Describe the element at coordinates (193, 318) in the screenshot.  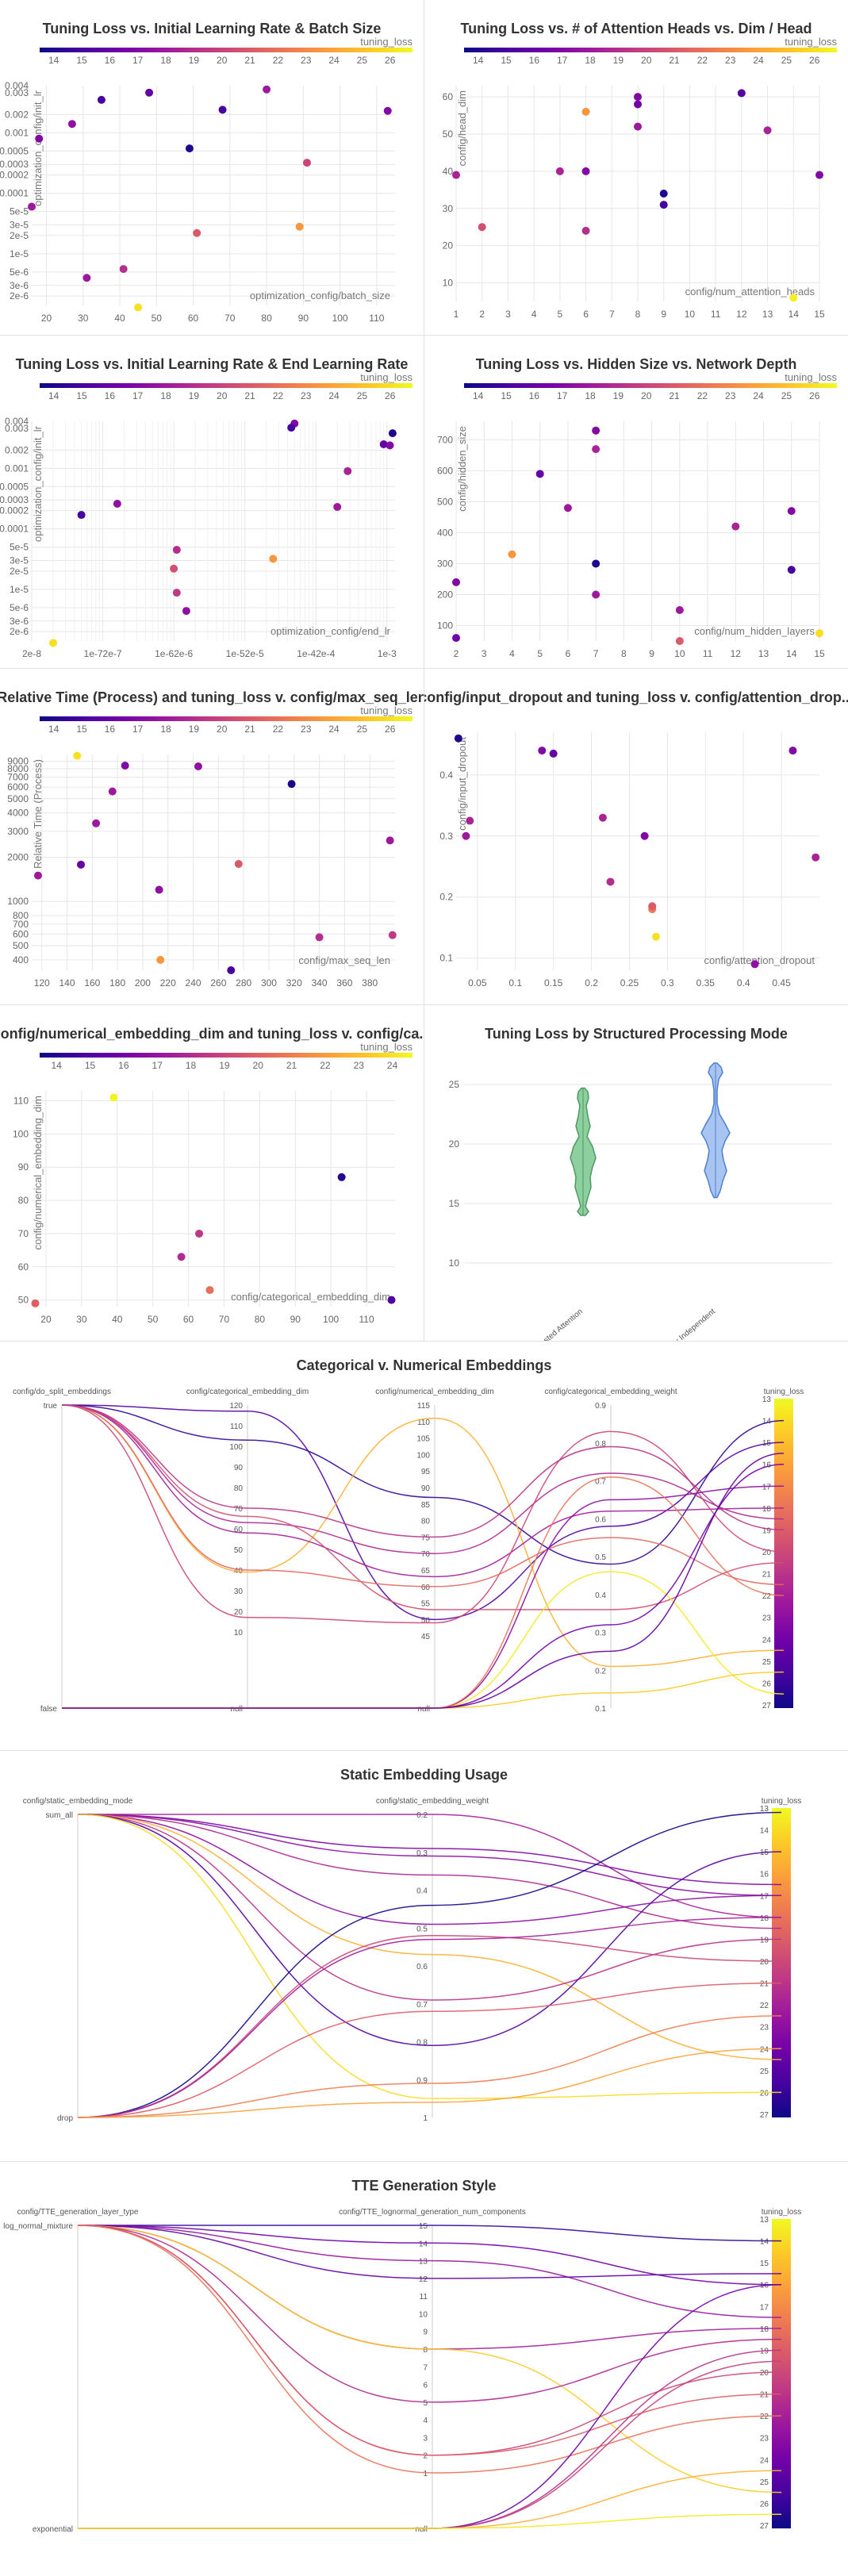
I see `x-tick-label: 60` at that location.